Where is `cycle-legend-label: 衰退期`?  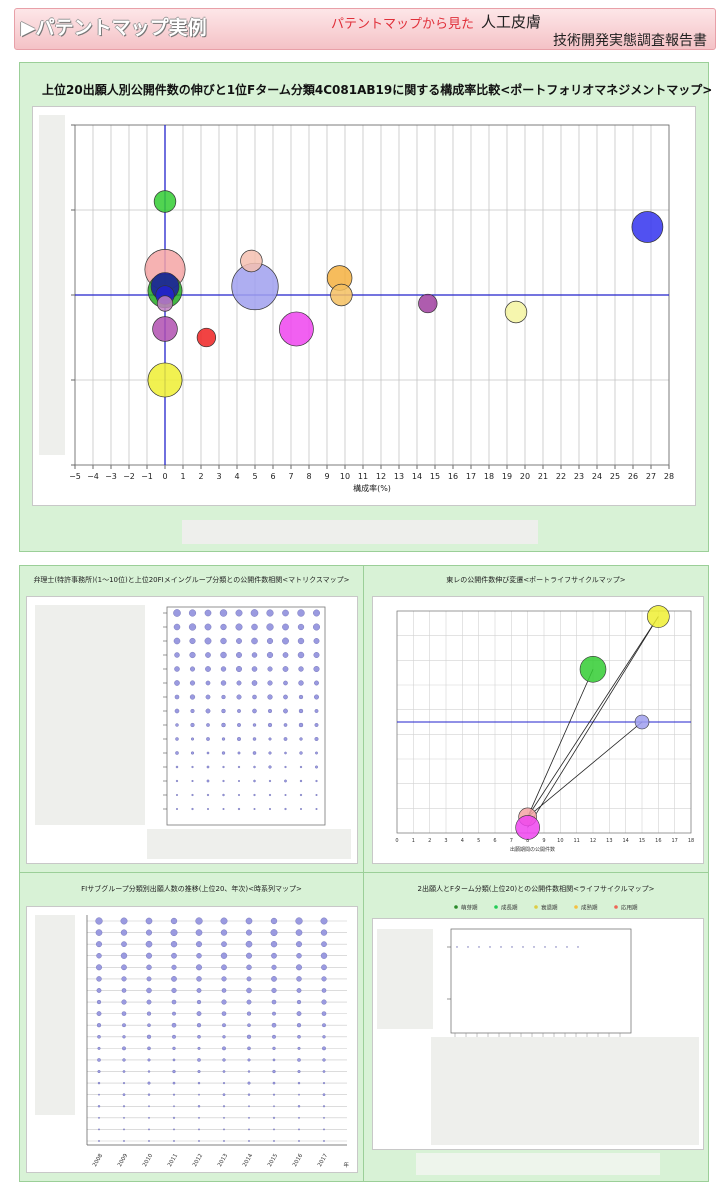
cycle-legend-label: 衰退期 is located at coordinates (549, 908).